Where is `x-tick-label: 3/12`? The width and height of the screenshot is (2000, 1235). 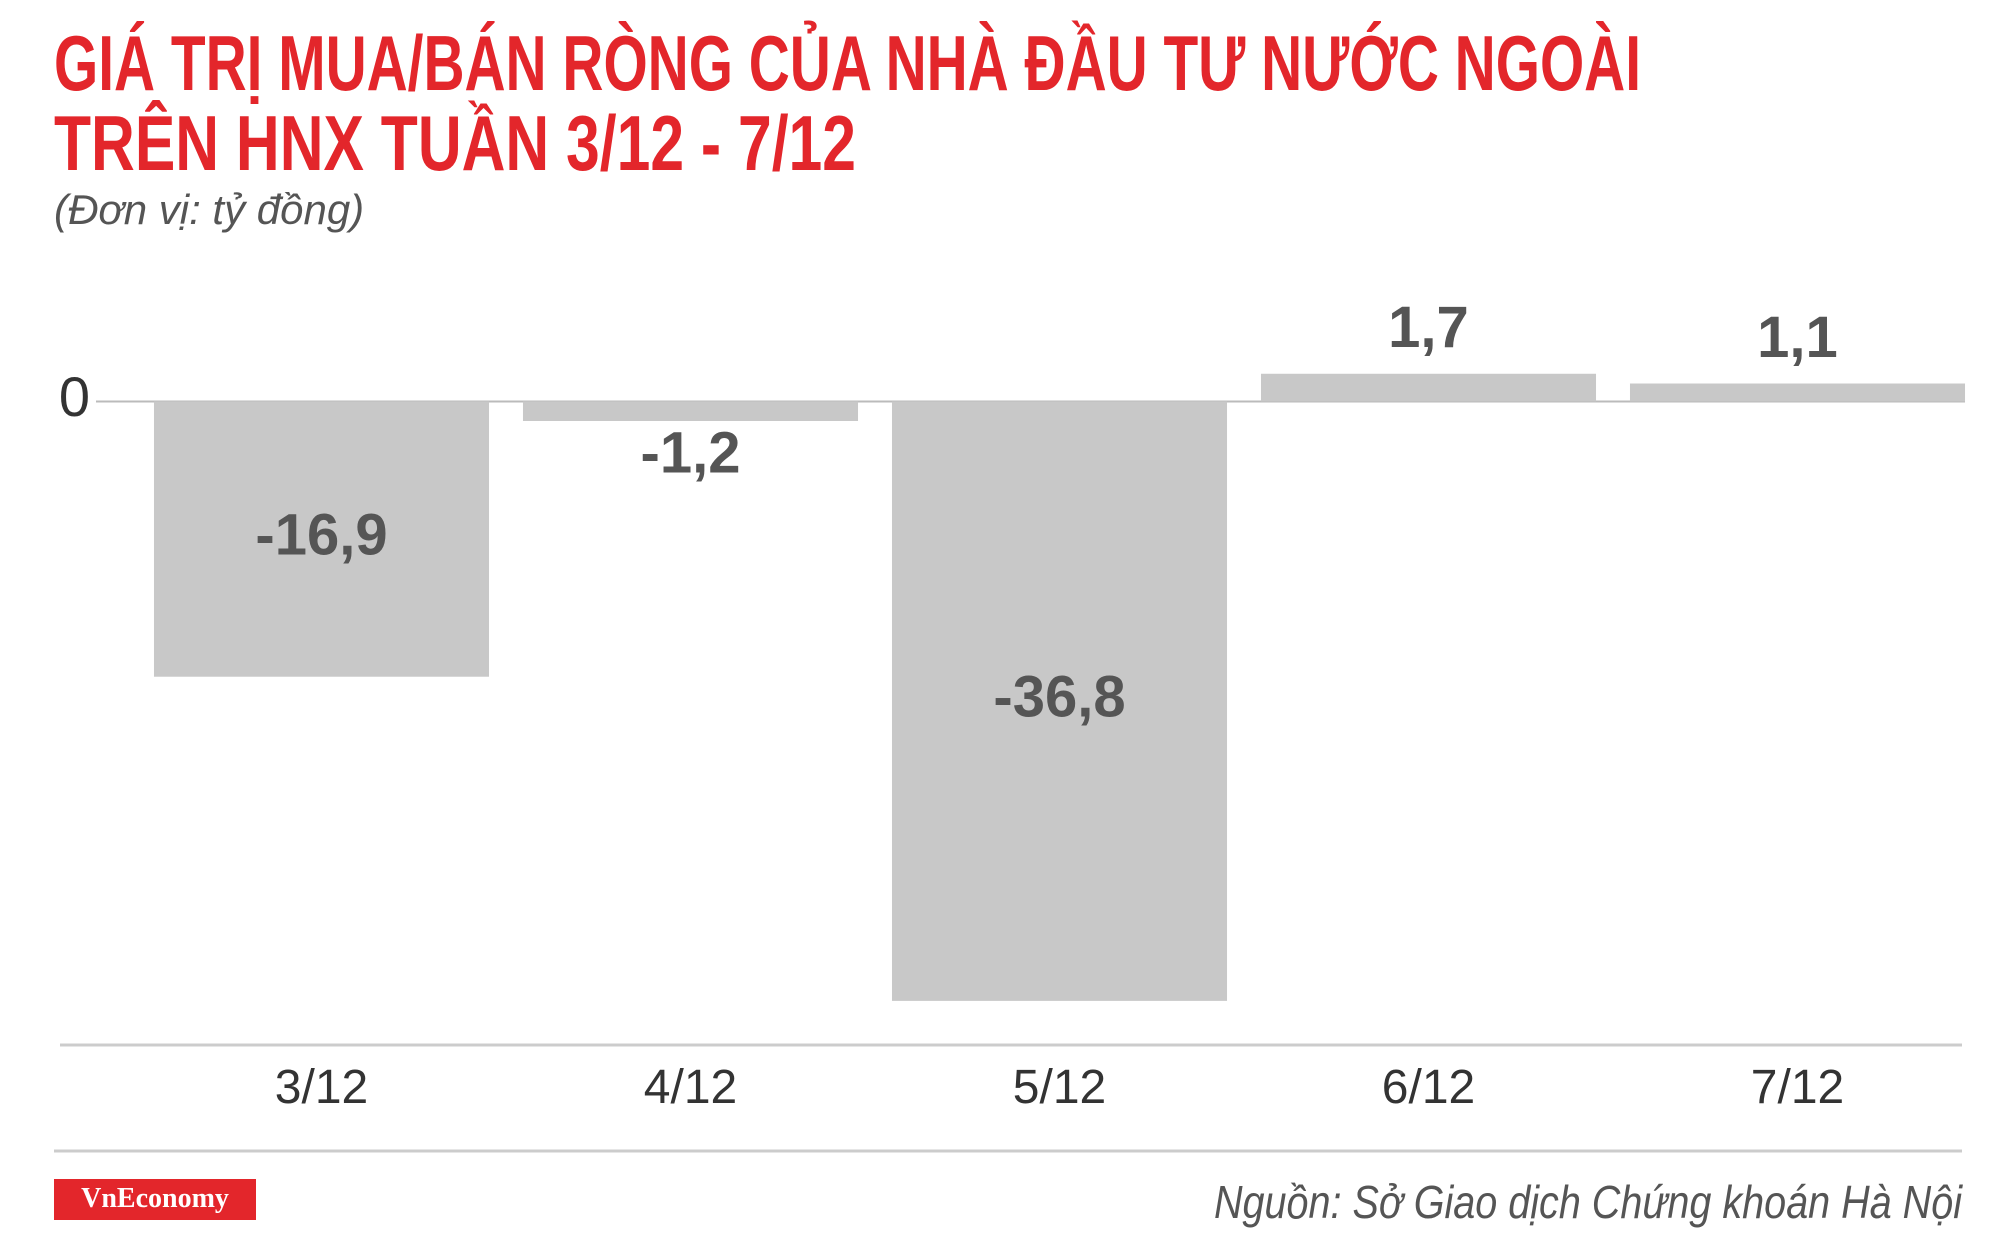 x-tick-label: 3/12 is located at coordinates (321, 1087).